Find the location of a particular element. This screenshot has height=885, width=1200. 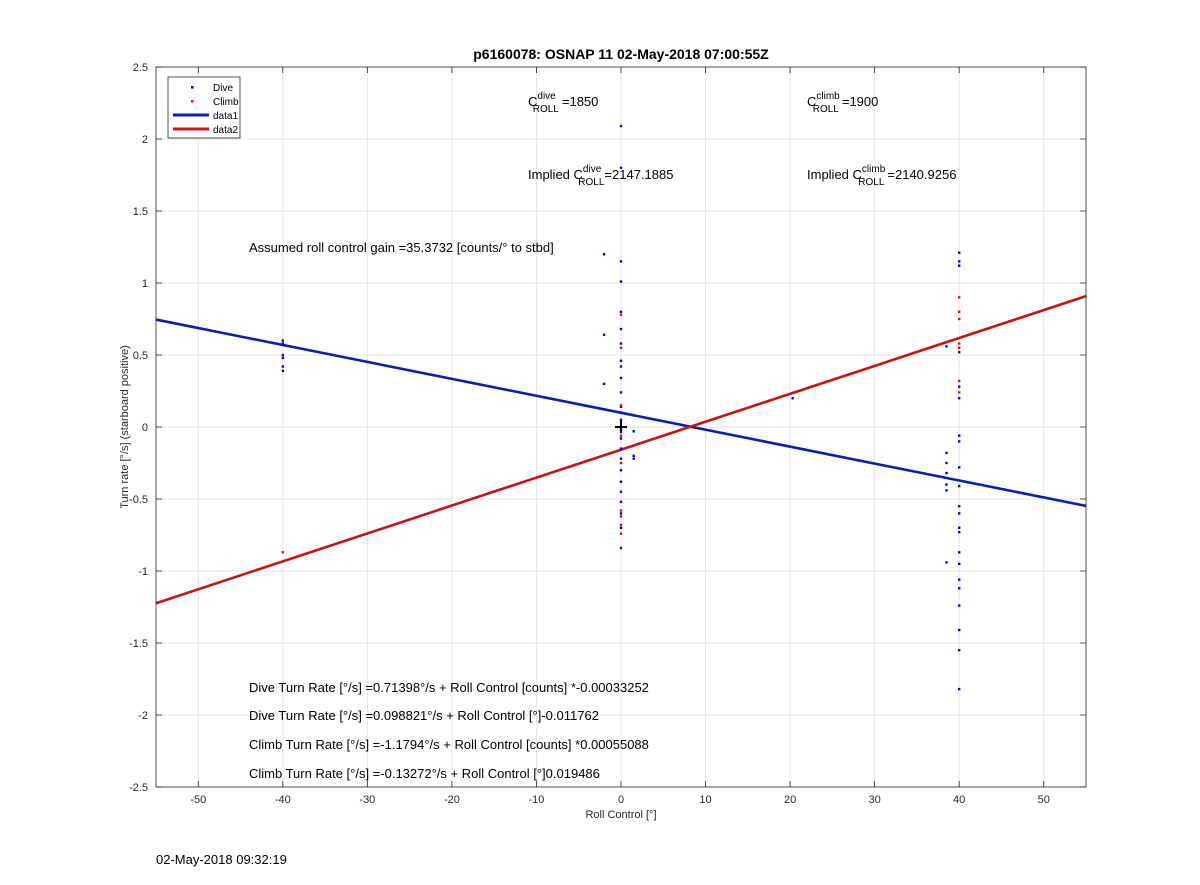

y-tick-label: 0 is located at coordinates (145, 428).